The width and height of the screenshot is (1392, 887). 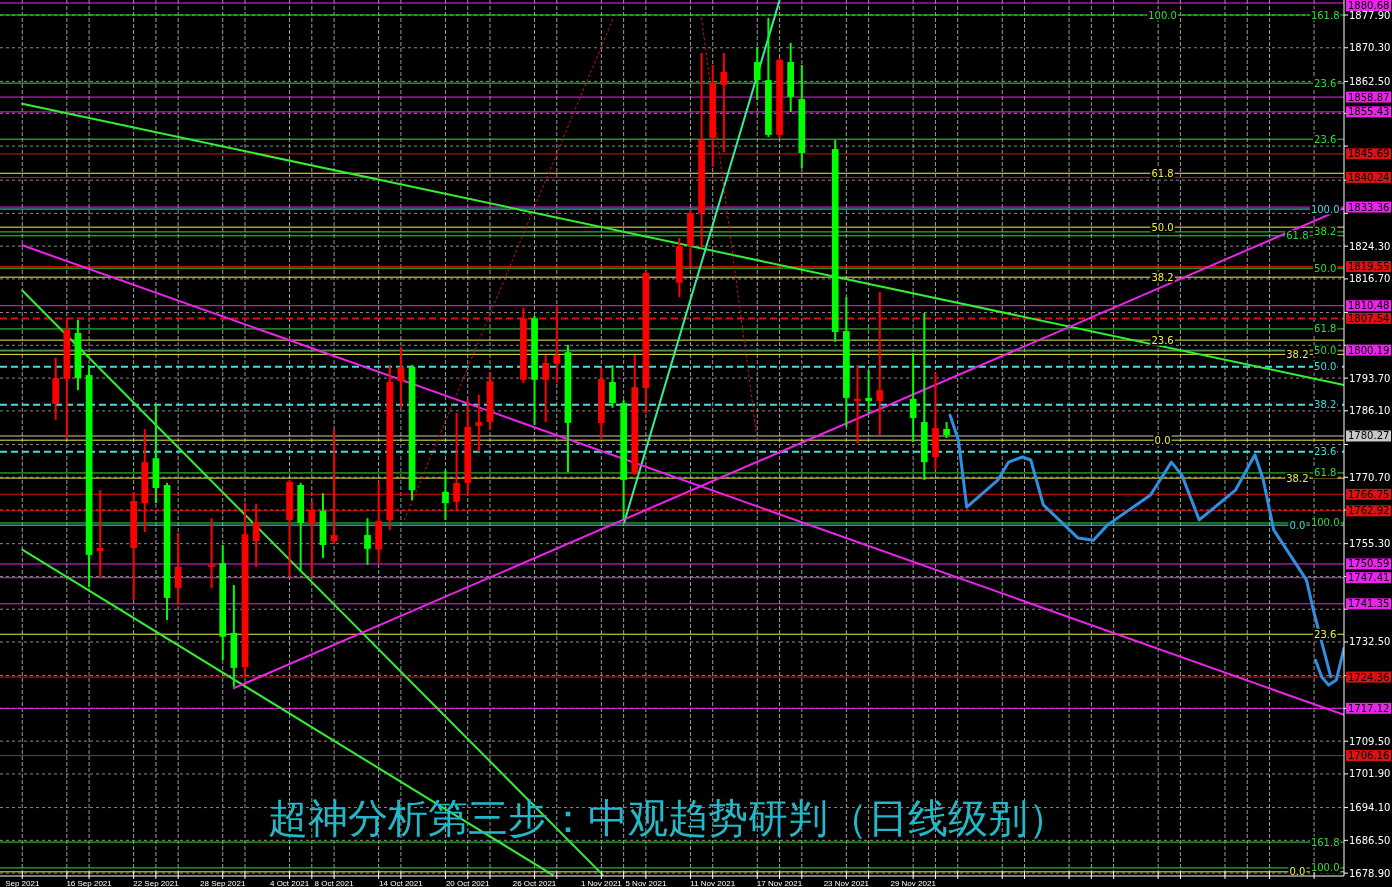 I want to click on x-tick-label: 22 Sep 2021, so click(x=156, y=882).